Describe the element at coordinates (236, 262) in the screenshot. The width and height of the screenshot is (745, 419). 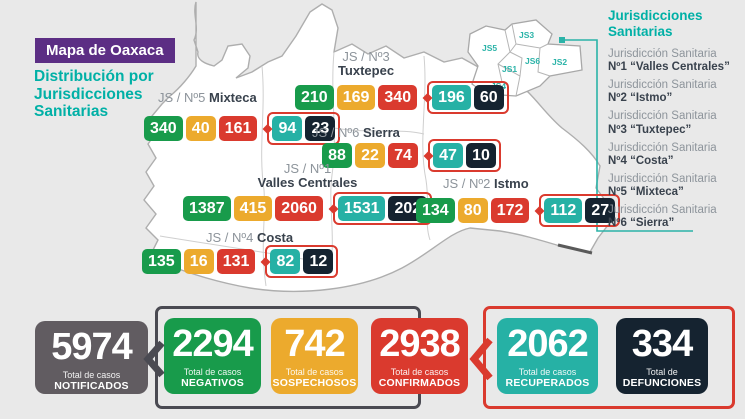
I see `confirmados-count: 131` at that location.